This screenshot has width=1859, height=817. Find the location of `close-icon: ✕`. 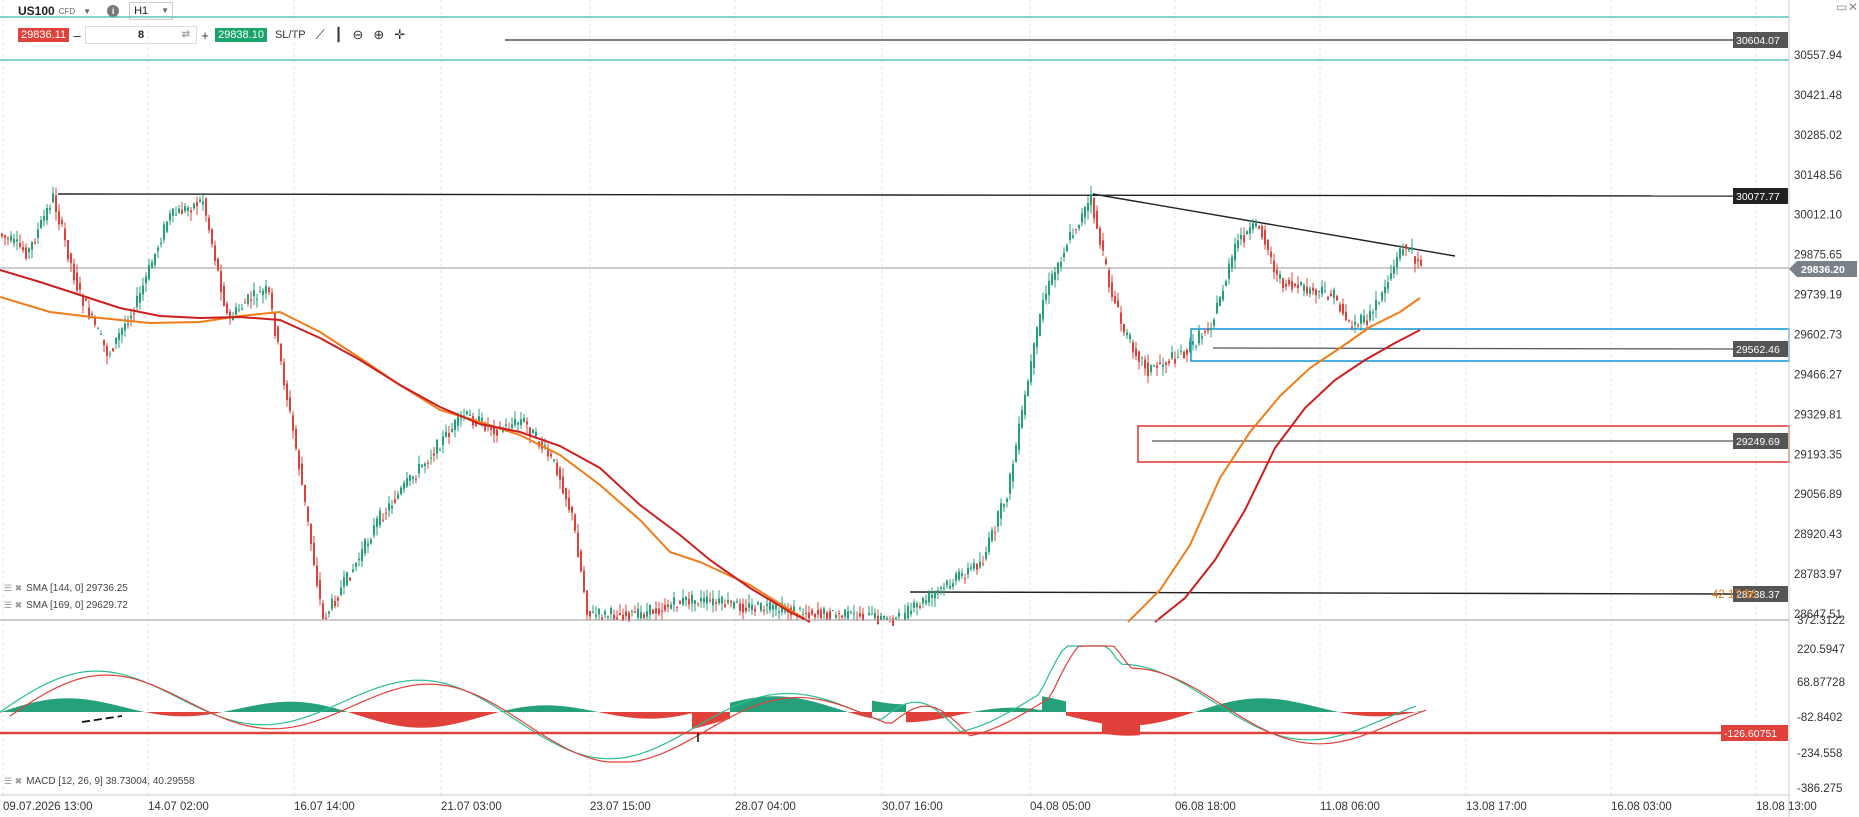

close-icon: ✕ is located at coordinates (1853, 7).